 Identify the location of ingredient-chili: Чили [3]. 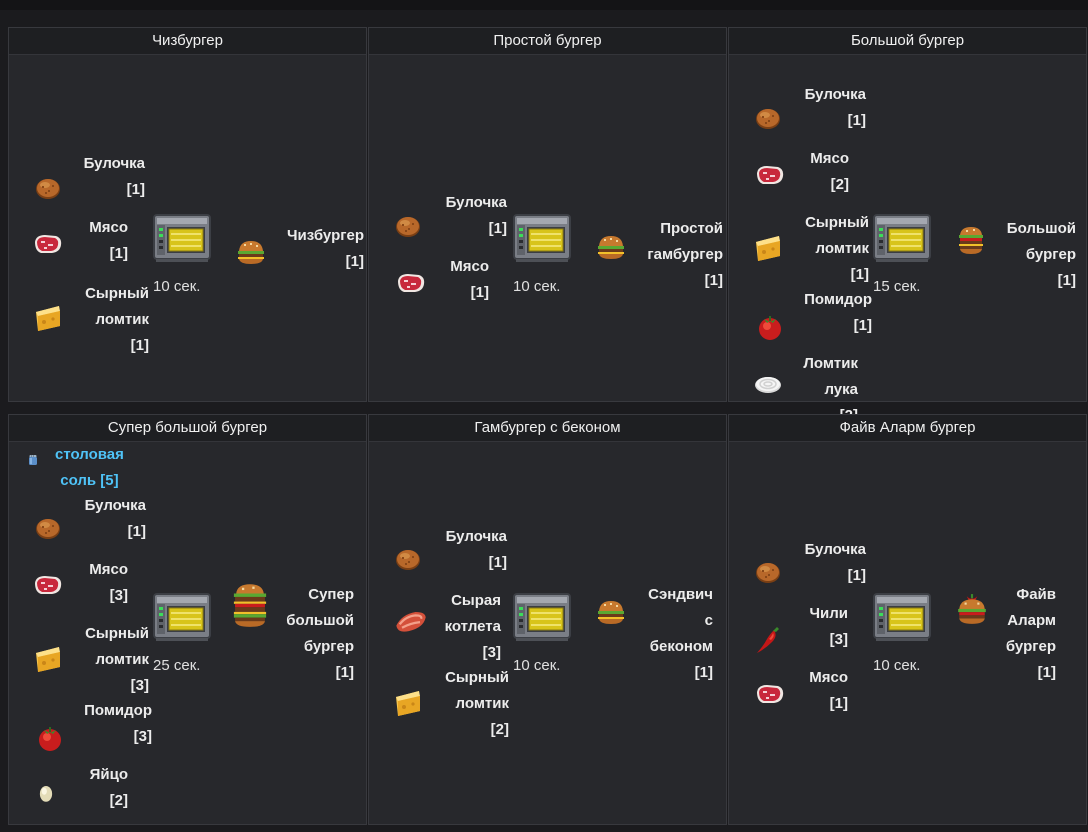
(828, 626).